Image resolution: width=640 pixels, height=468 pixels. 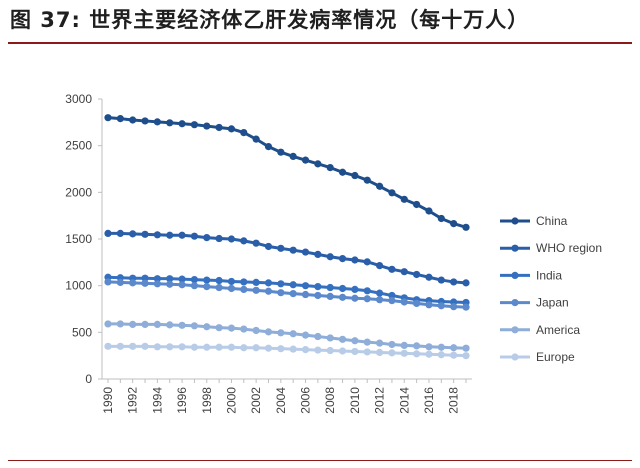 What do you see at coordinates (231, 400) in the screenshot?
I see `x-tick-label: 2000` at bounding box center [231, 400].